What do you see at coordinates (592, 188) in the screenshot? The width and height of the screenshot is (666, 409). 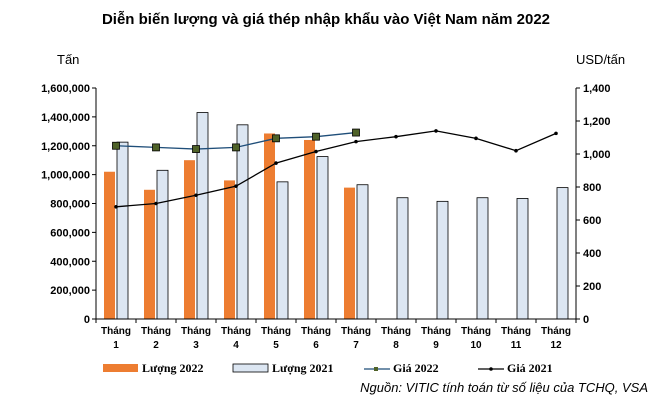 I see `right-tick-label: 800` at bounding box center [592, 188].